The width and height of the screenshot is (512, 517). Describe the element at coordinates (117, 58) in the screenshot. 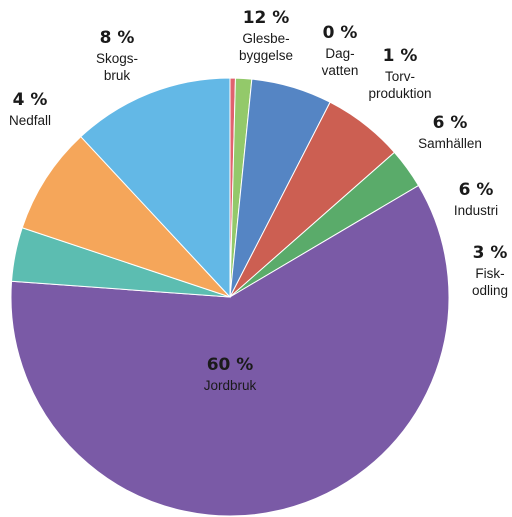

I see `slice-category-label: Skogs-` at that location.